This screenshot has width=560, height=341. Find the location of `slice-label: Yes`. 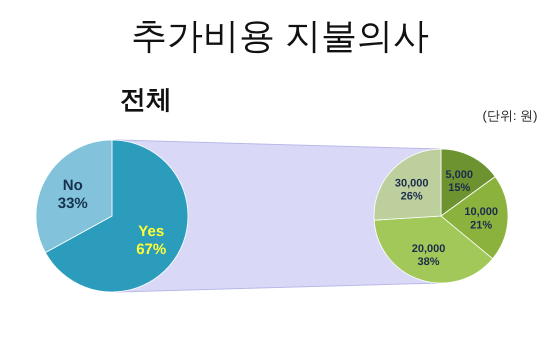

slice-label: Yes is located at coordinates (151, 231).